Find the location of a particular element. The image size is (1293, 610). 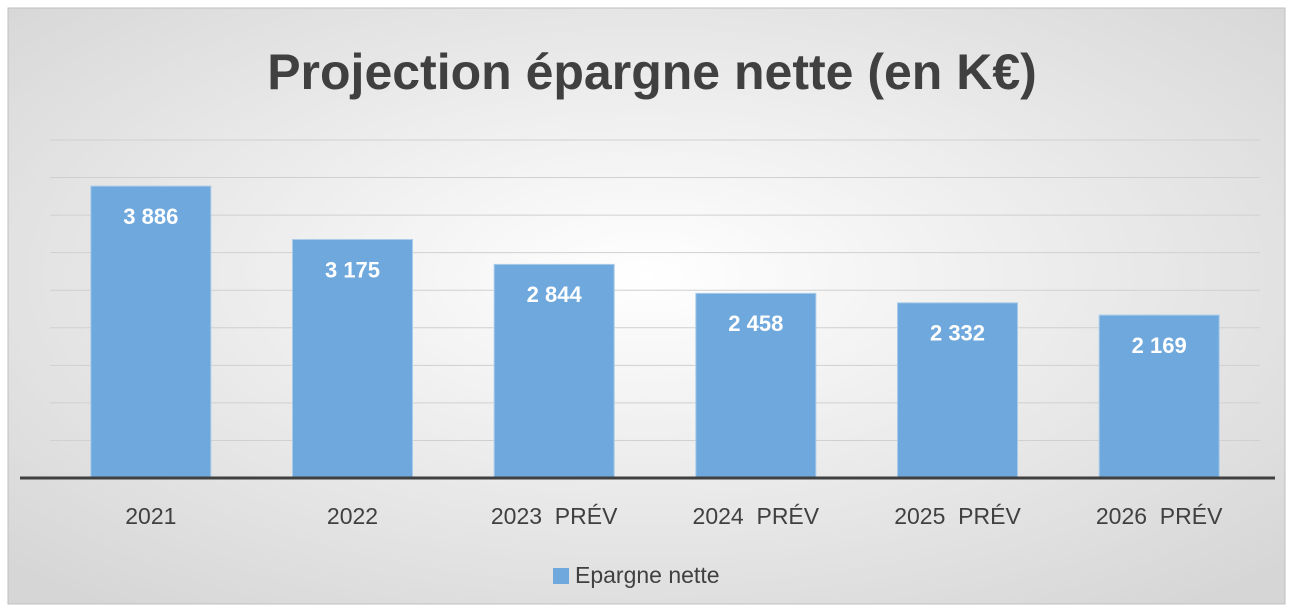

x-tick-label: 2022 is located at coordinates (352, 516).